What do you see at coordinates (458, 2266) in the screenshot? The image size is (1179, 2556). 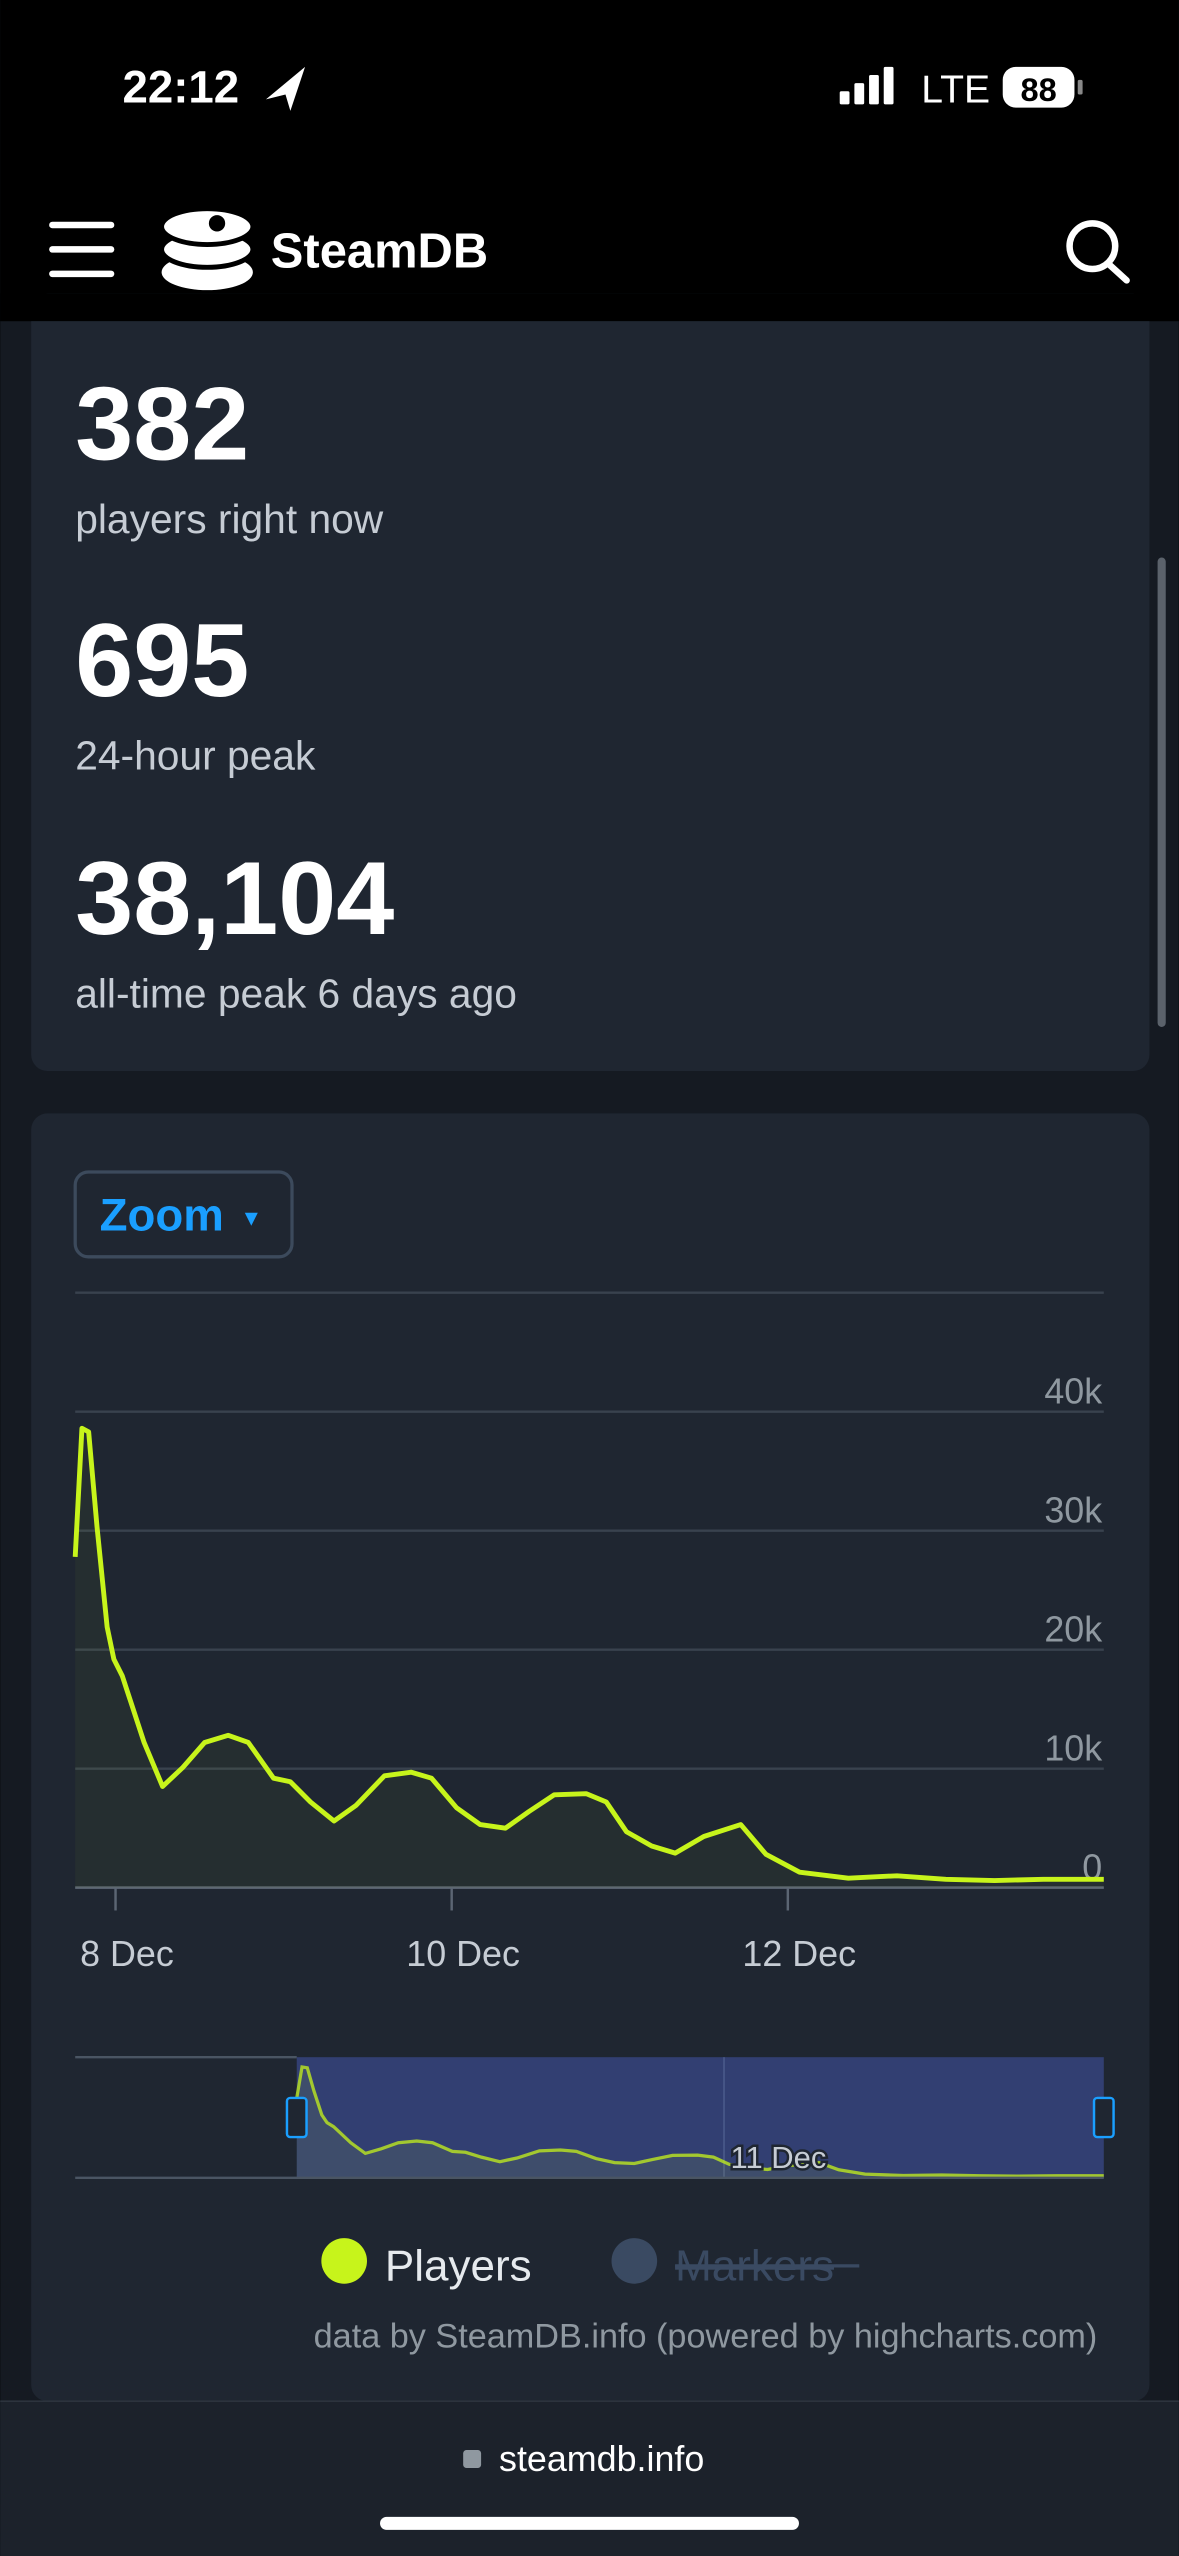 I see `legend-label: Players` at bounding box center [458, 2266].